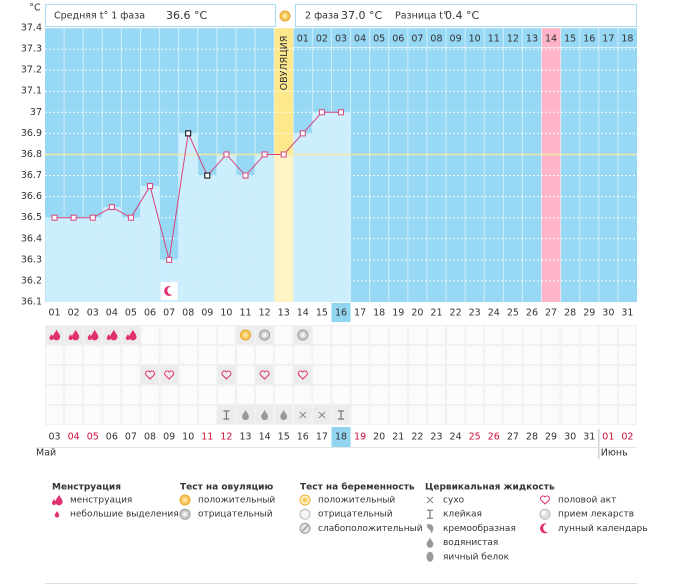 This screenshot has width=675, height=587. I want to click on phase2-label: 2 фаза, so click(322, 16).